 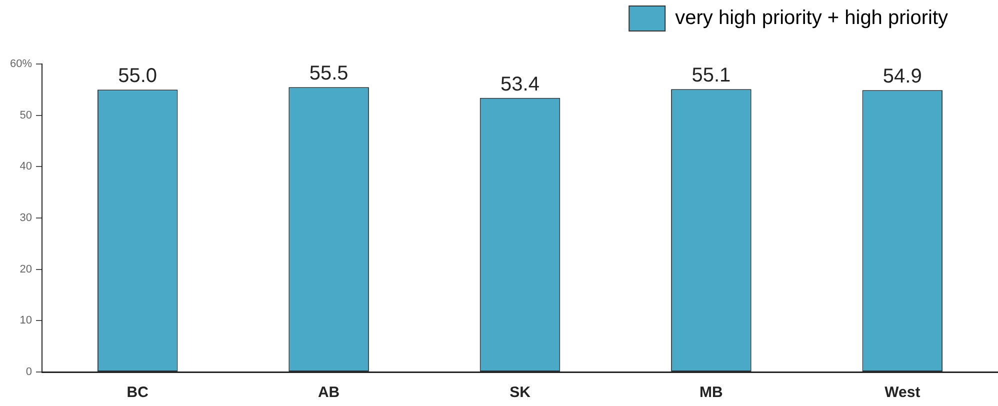 I want to click on data-label: 53.4, so click(x=520, y=84).